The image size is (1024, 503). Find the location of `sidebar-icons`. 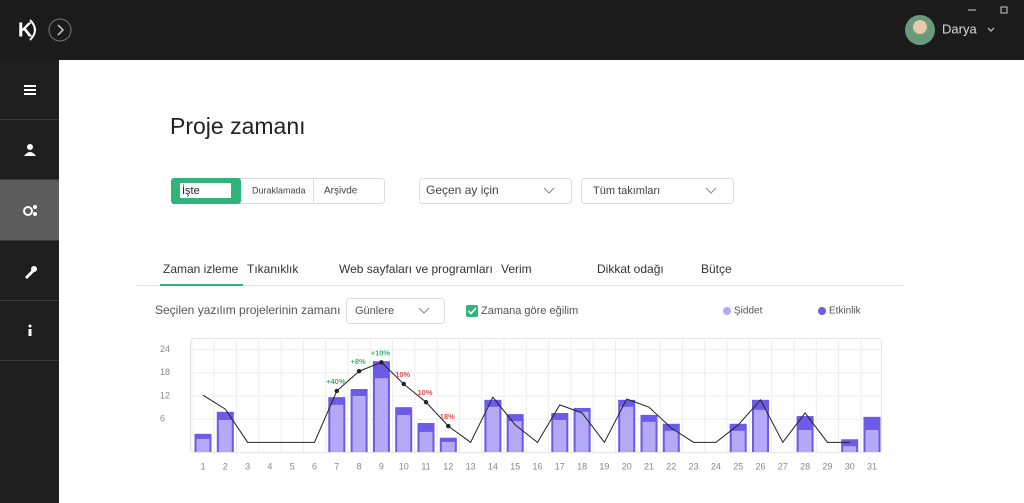

sidebar-icons is located at coordinates (30, 211).